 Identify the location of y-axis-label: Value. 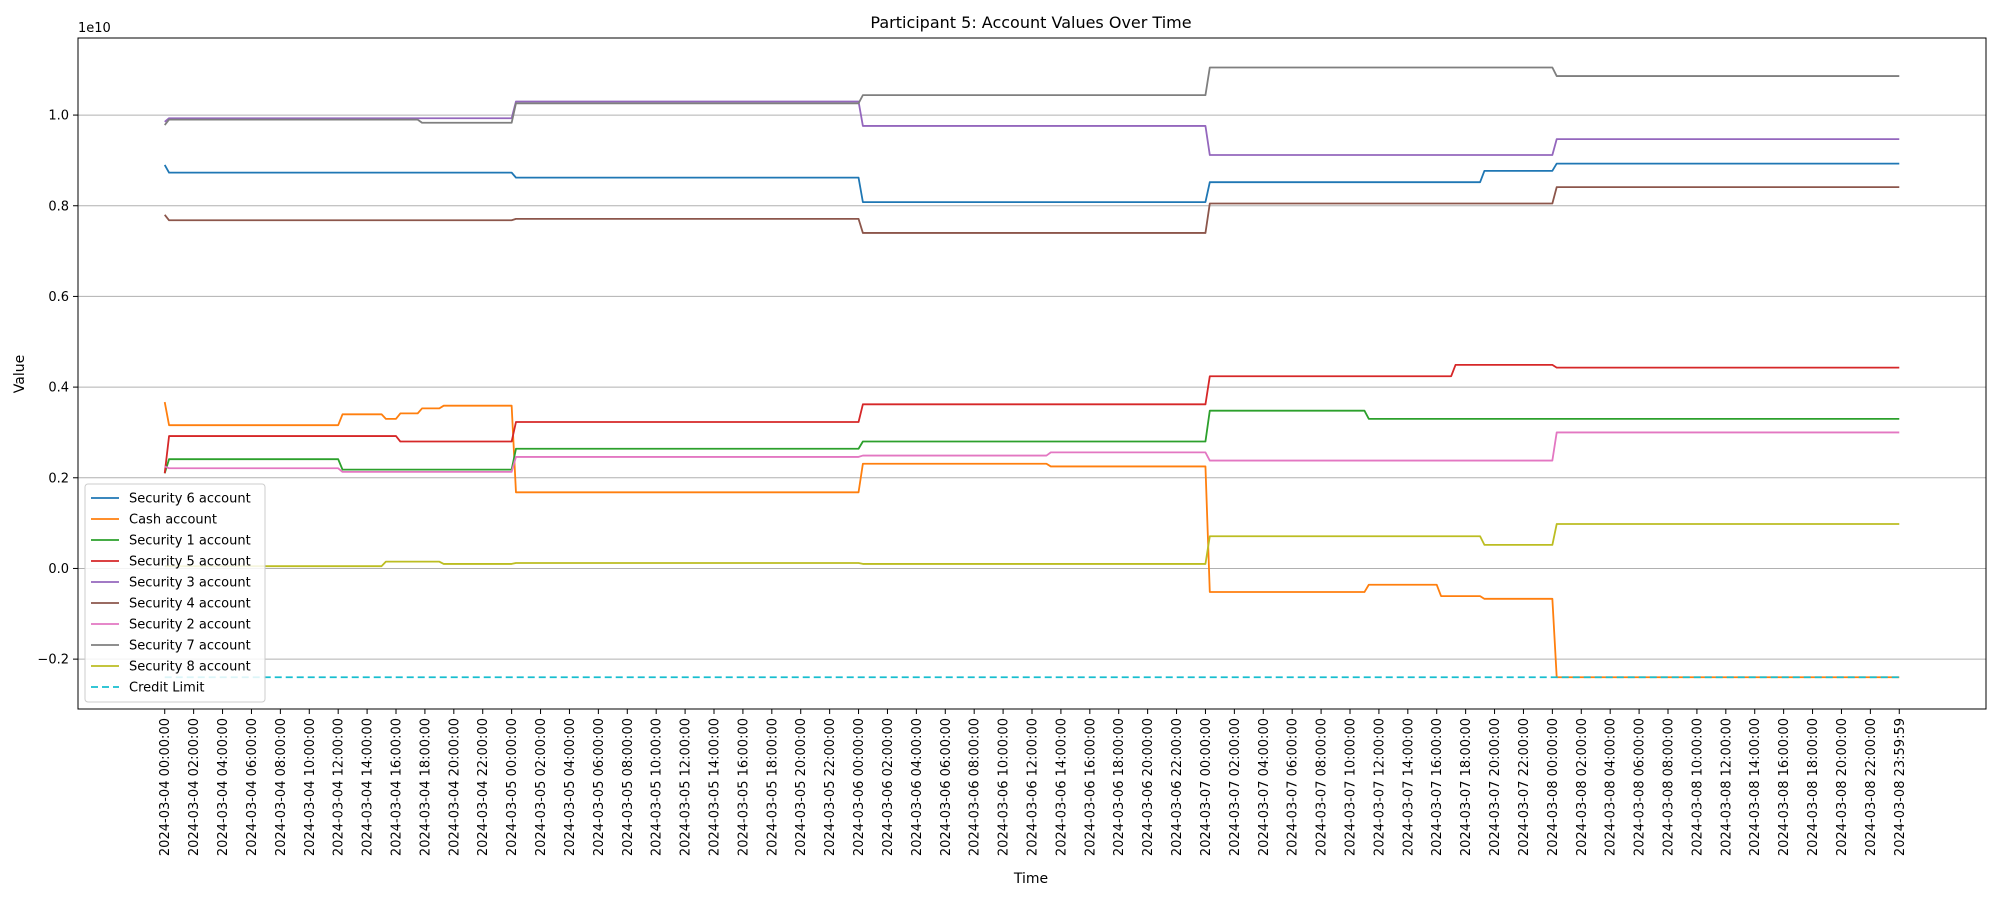
(20, 374).